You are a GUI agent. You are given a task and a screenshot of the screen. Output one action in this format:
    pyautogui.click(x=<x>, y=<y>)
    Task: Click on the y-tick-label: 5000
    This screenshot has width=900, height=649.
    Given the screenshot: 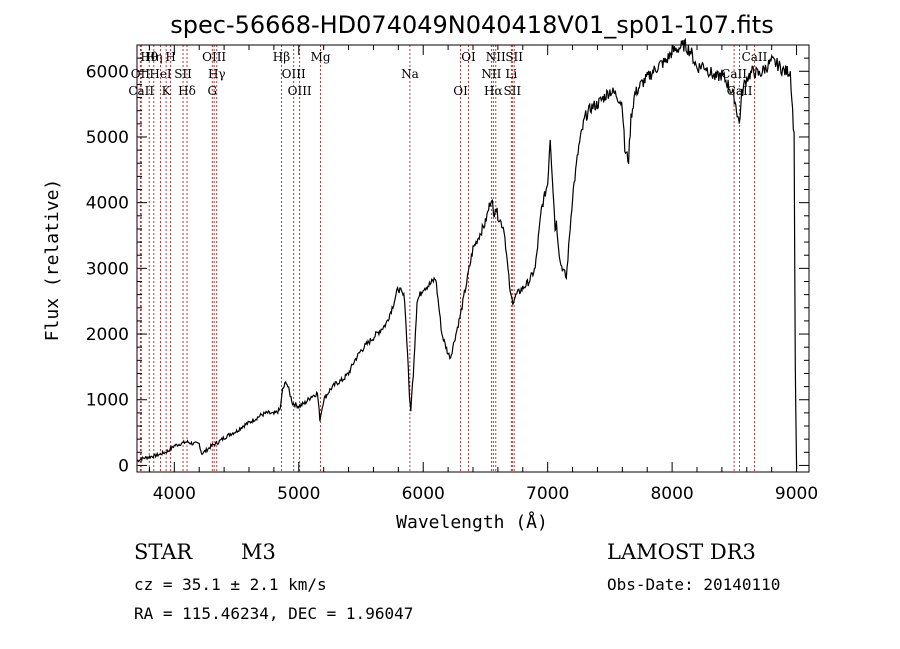 What is the action you would take?
    pyautogui.click(x=107, y=138)
    